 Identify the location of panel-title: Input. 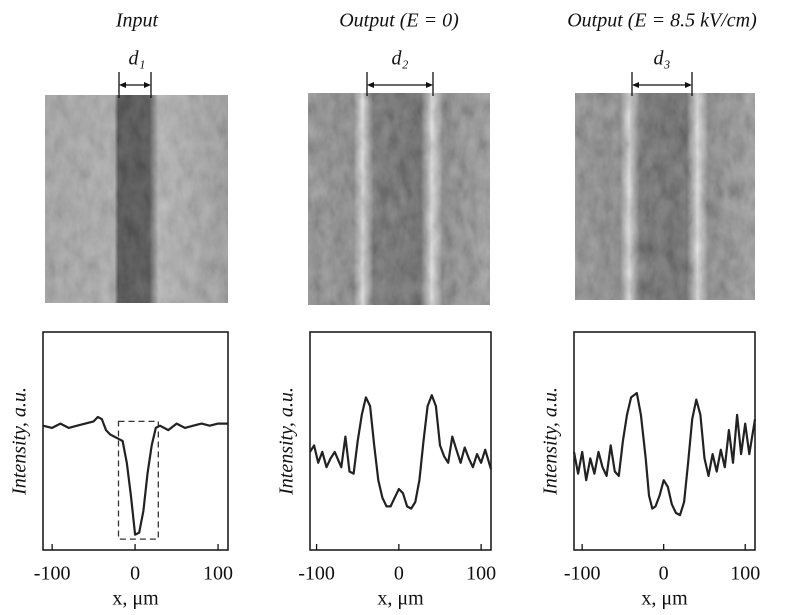
(137, 21).